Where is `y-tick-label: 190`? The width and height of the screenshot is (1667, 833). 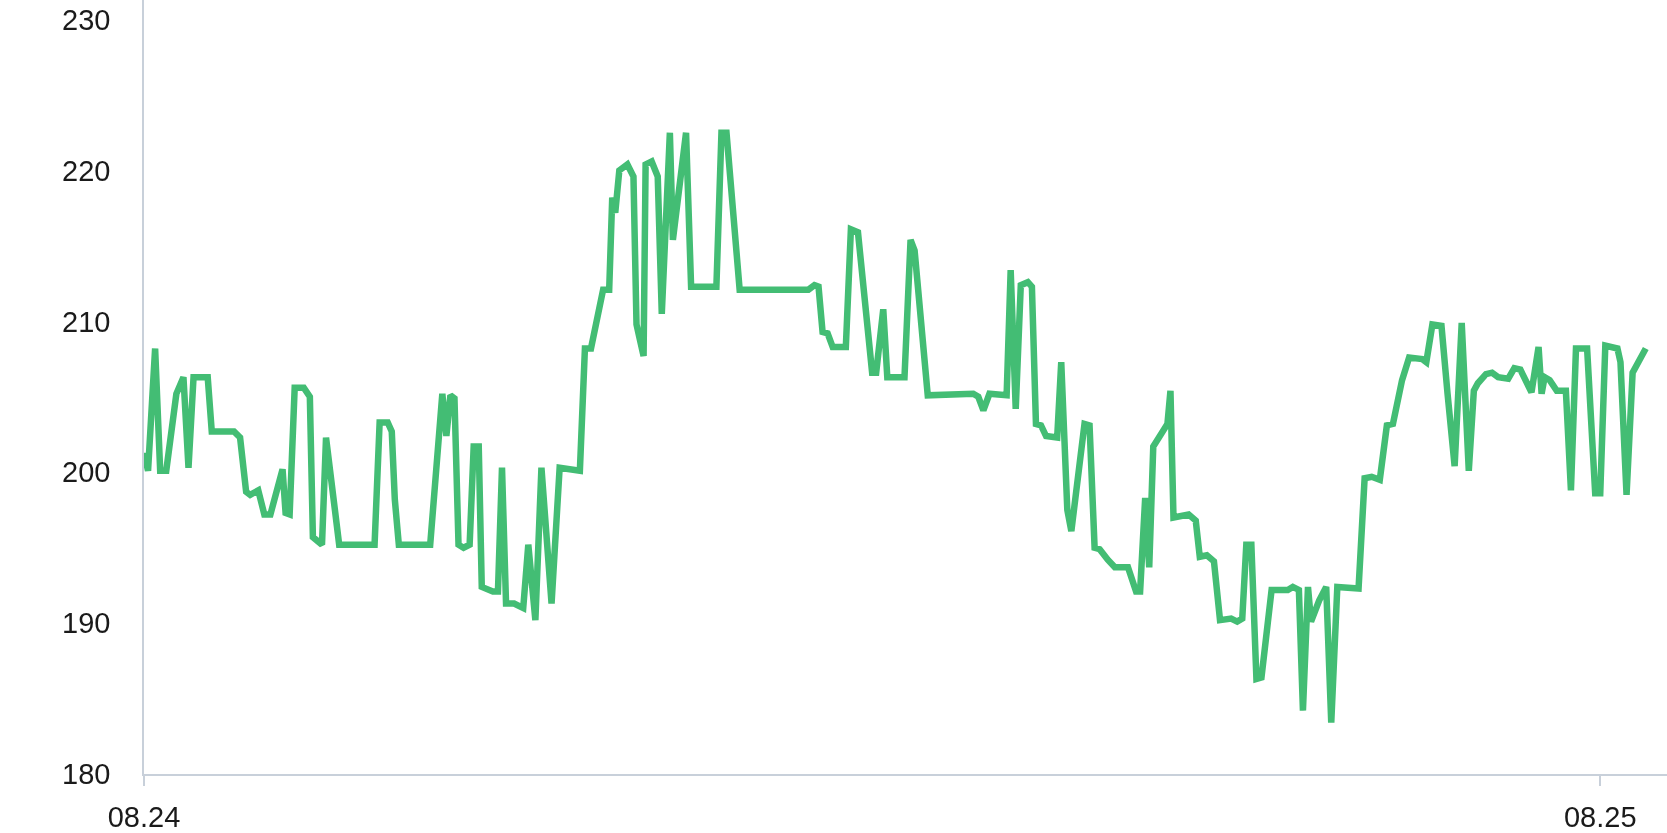
y-tick-label: 190 is located at coordinates (86, 623).